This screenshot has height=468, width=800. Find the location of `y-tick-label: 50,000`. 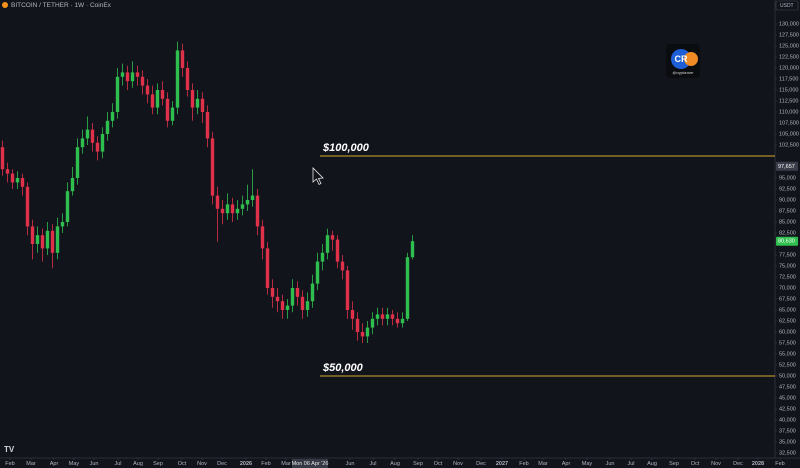

y-tick-label: 50,000 is located at coordinates (787, 376).